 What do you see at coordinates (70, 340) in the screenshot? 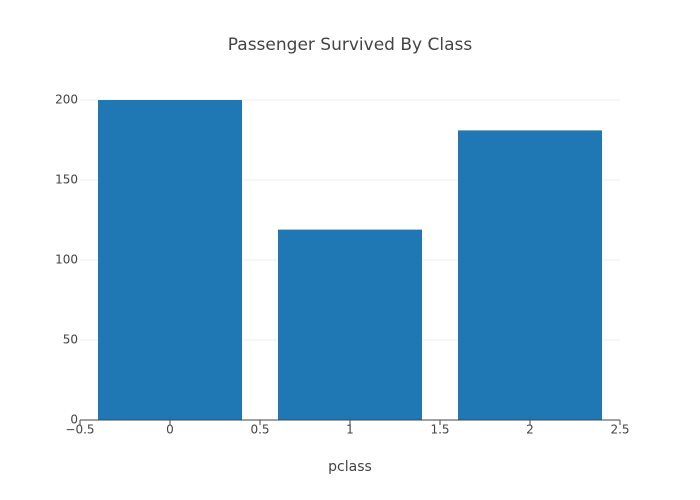
I see `y-tick-label: 50` at bounding box center [70, 340].